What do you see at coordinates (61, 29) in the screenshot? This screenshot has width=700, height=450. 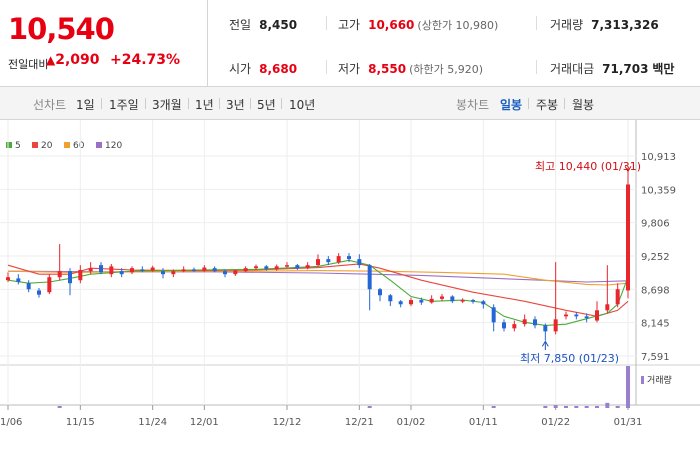 I see `current-price: 10,540` at bounding box center [61, 29].